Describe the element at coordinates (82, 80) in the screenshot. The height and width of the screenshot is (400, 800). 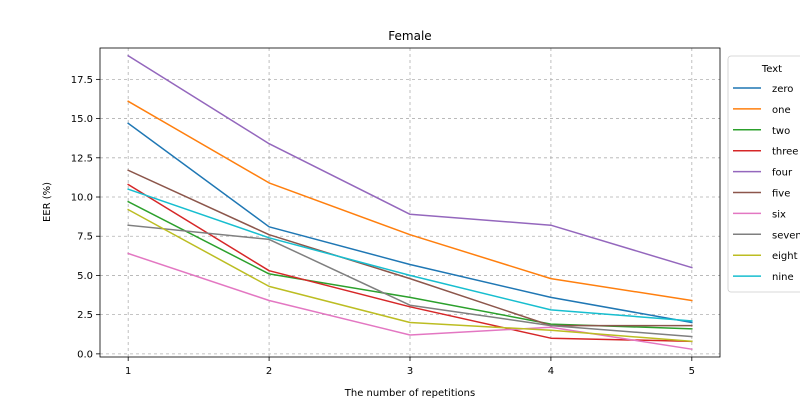
I see `y-tick-label: 17.5` at that location.